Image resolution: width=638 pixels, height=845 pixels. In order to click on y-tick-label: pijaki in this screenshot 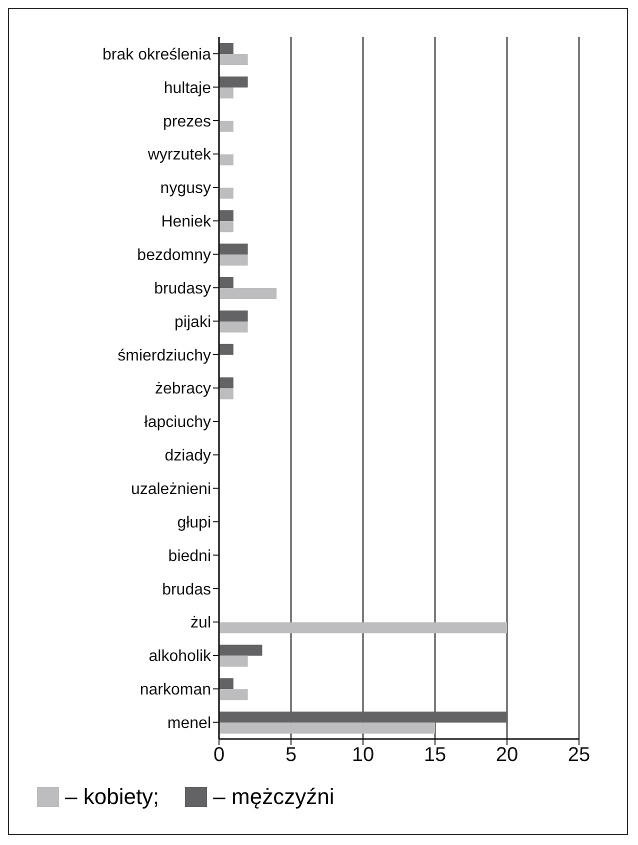, I will do `click(192, 322)`.